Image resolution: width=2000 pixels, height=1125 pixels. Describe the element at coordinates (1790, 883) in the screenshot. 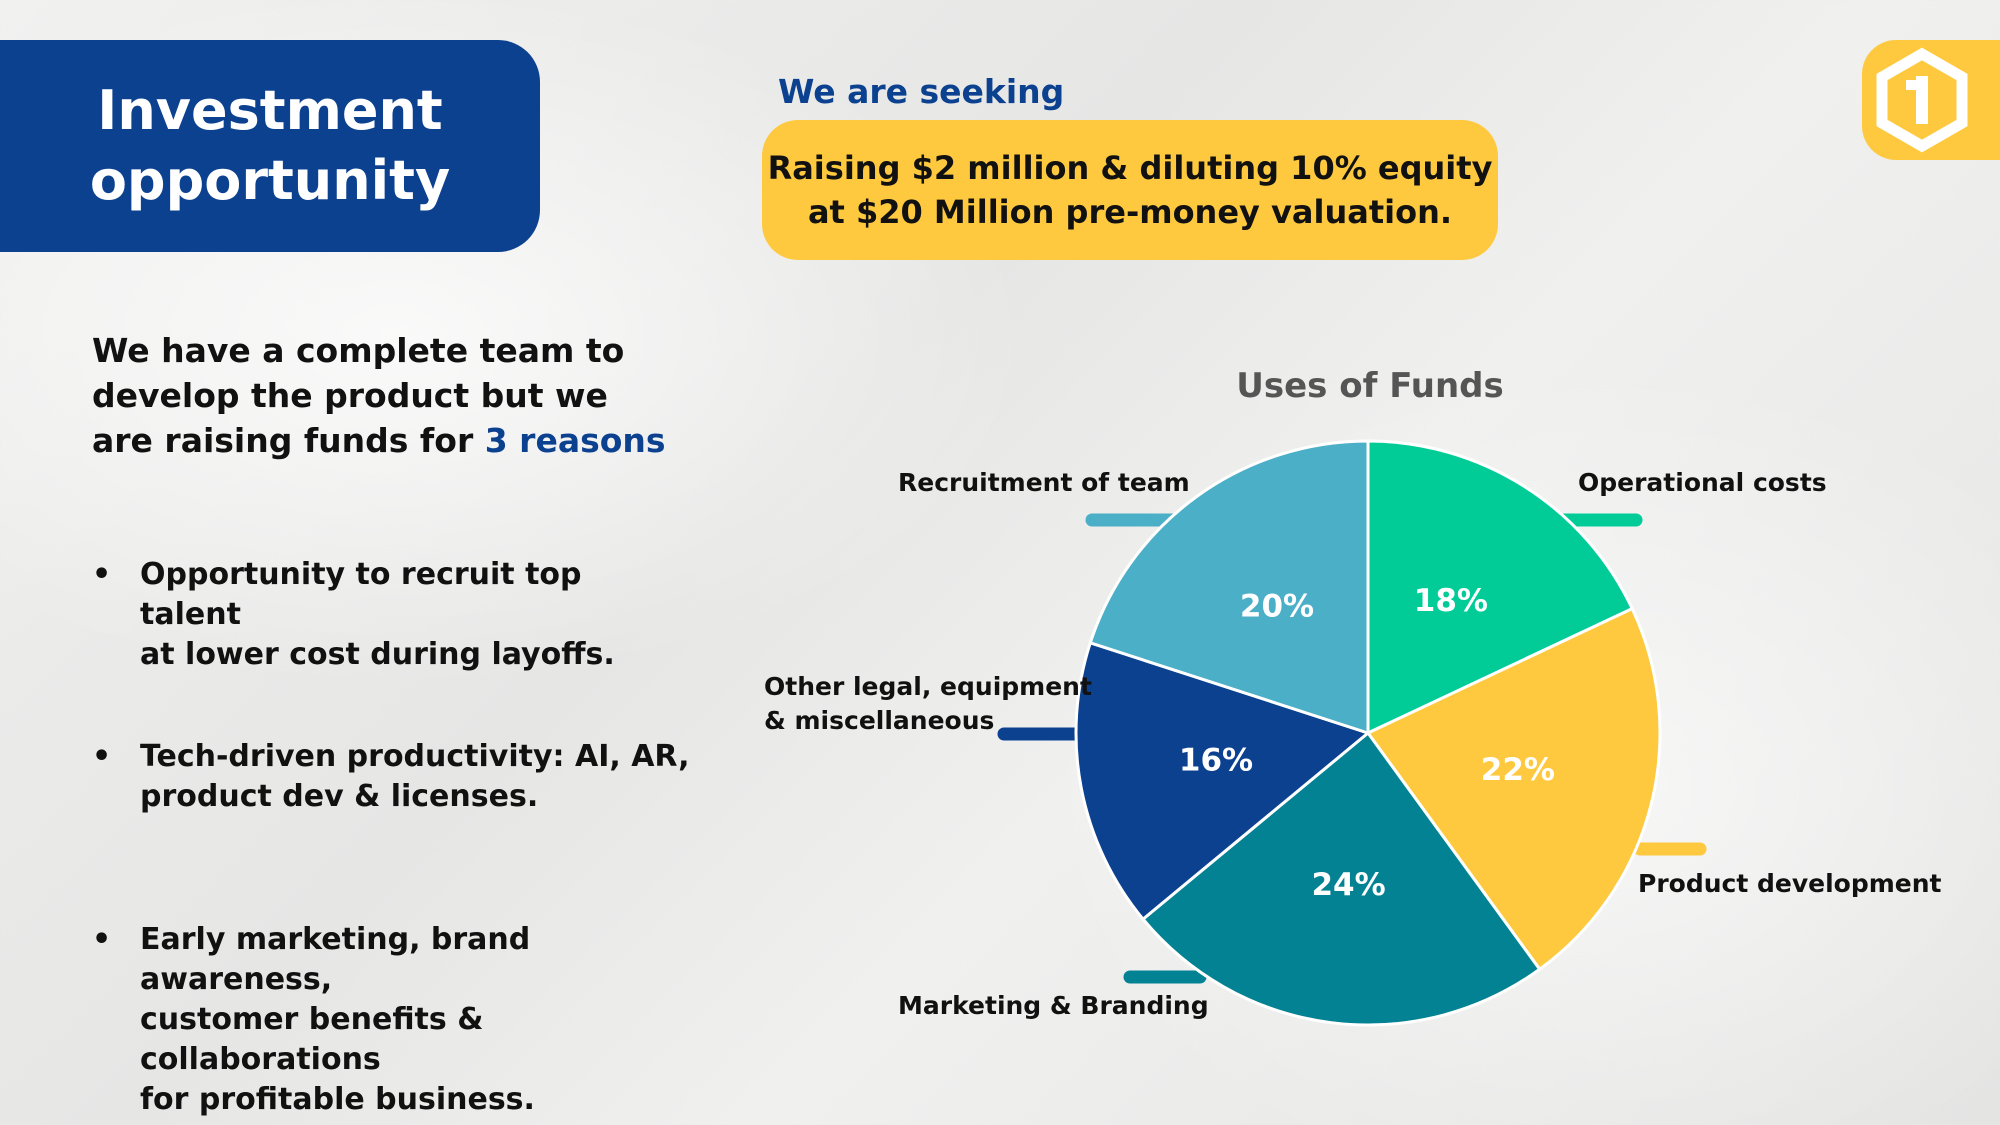

I see `category-label-product-development: Product development` at that location.